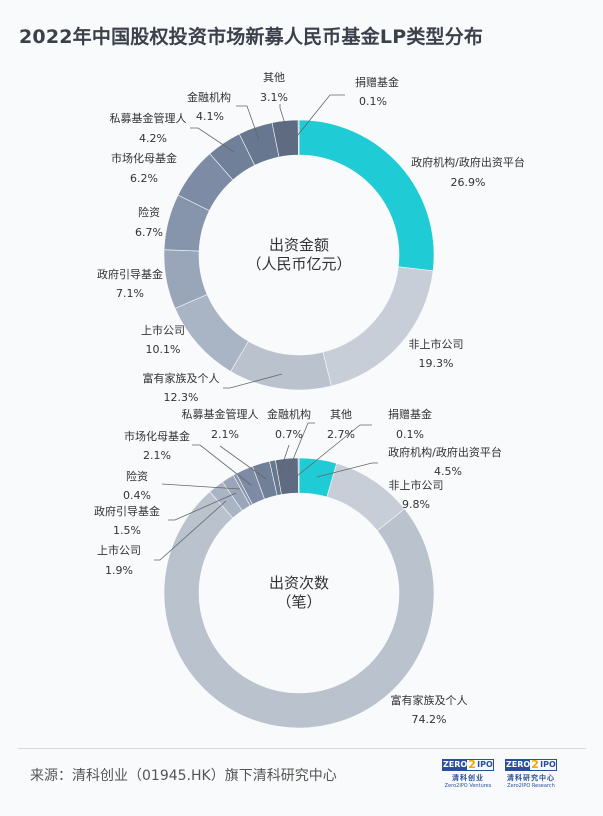 Image resolution: width=603 pixels, height=816 pixels. I want to click on logo-zero2ipo-research: ZERO 2 IPO 清科研究中心 Zero2IPO Research, so click(531, 773).